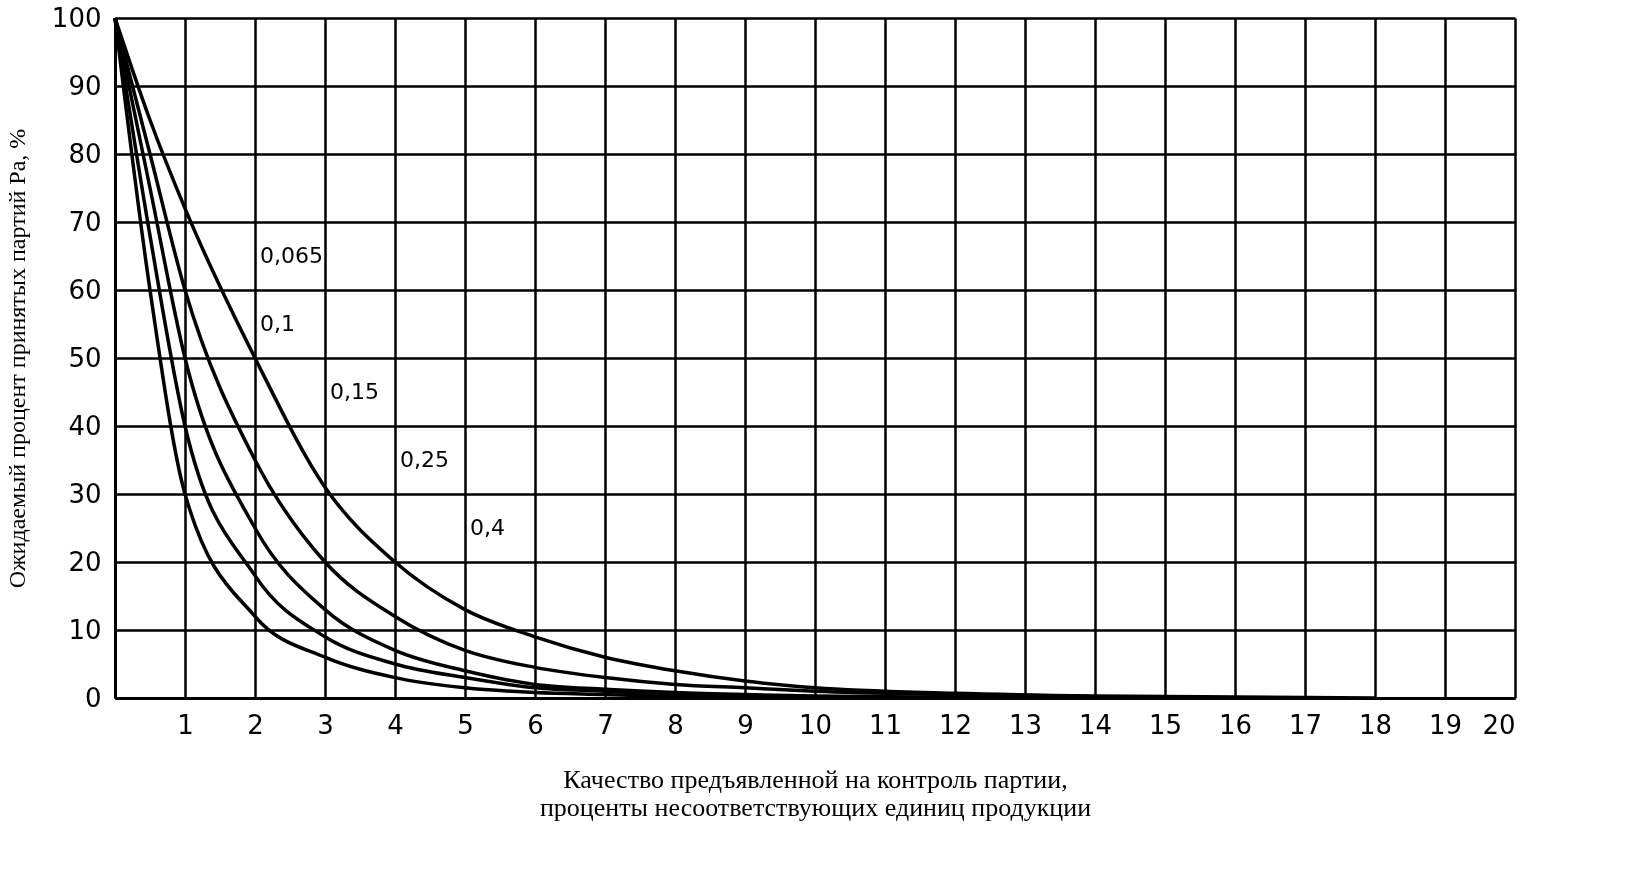  Describe the element at coordinates (465, 724) in the screenshot. I see `x-tick-label: 5` at that location.